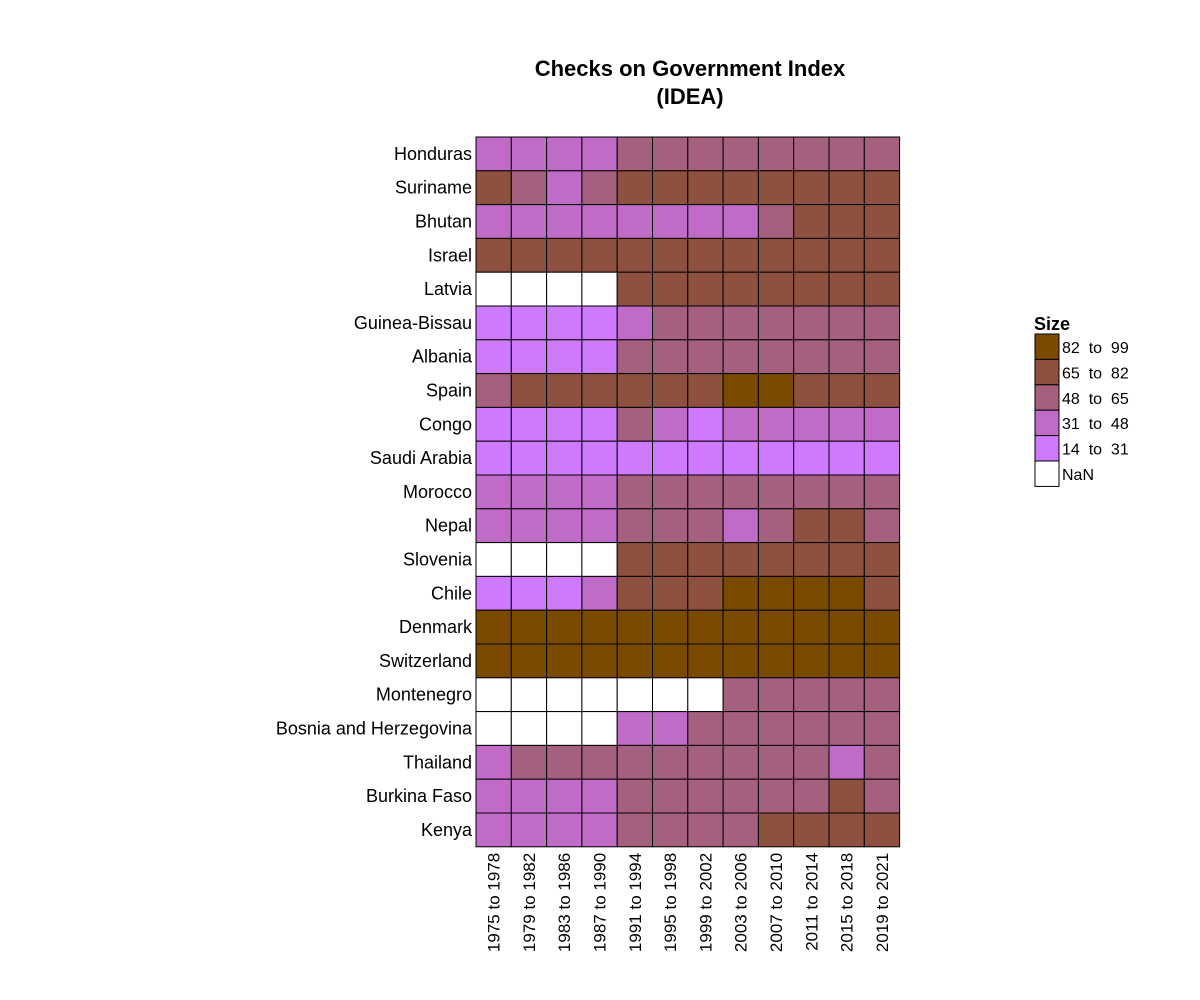 The height and width of the screenshot is (1000, 1200). I want to click on row-label: Albania, so click(442, 357).